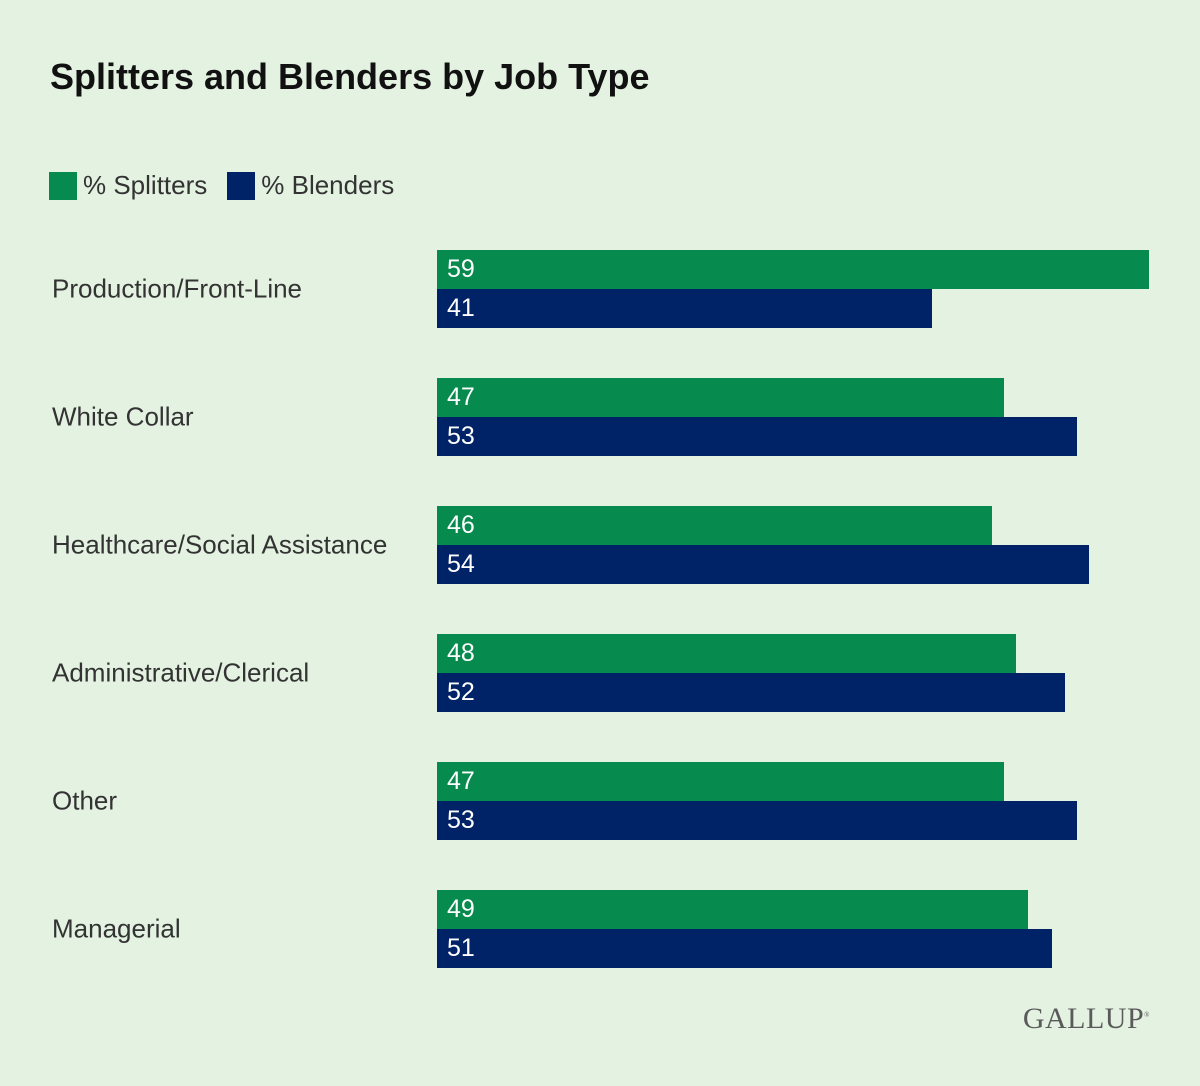 The image size is (1200, 1086). Describe the element at coordinates (461, 564) in the screenshot. I see `data-label: 54` at that location.